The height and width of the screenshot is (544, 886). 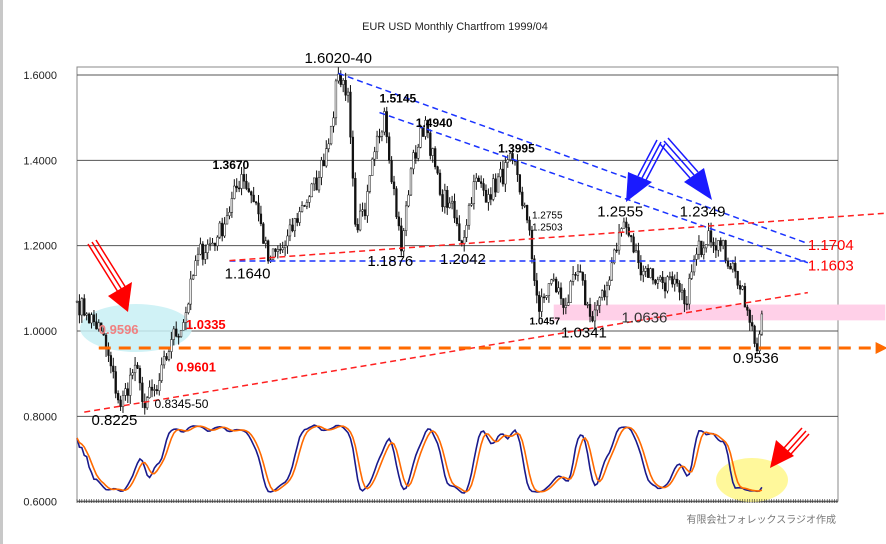 What do you see at coordinates (752, 480) in the screenshot?
I see `yellow-highlight` at bounding box center [752, 480].